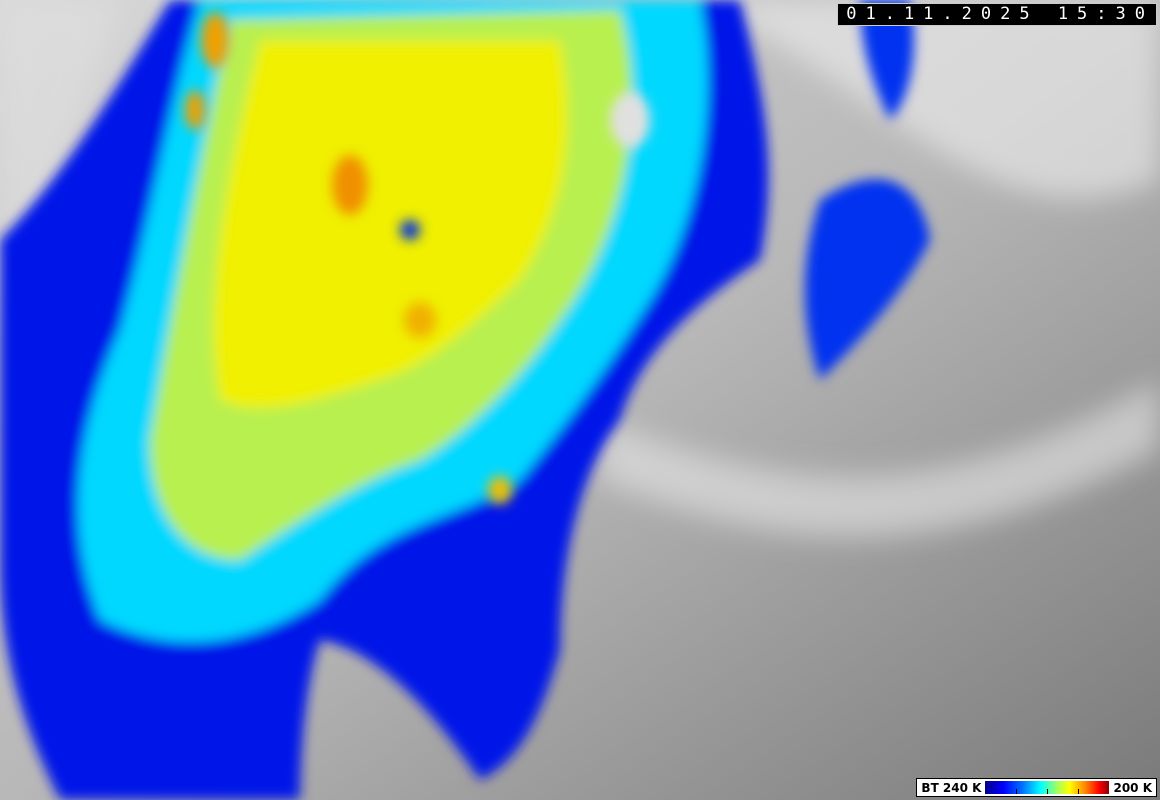 The width and height of the screenshot is (1160, 800). Describe the element at coordinates (997, 14) in the screenshot. I see `timestamp-label: 01.11.2025 15:30` at that location.